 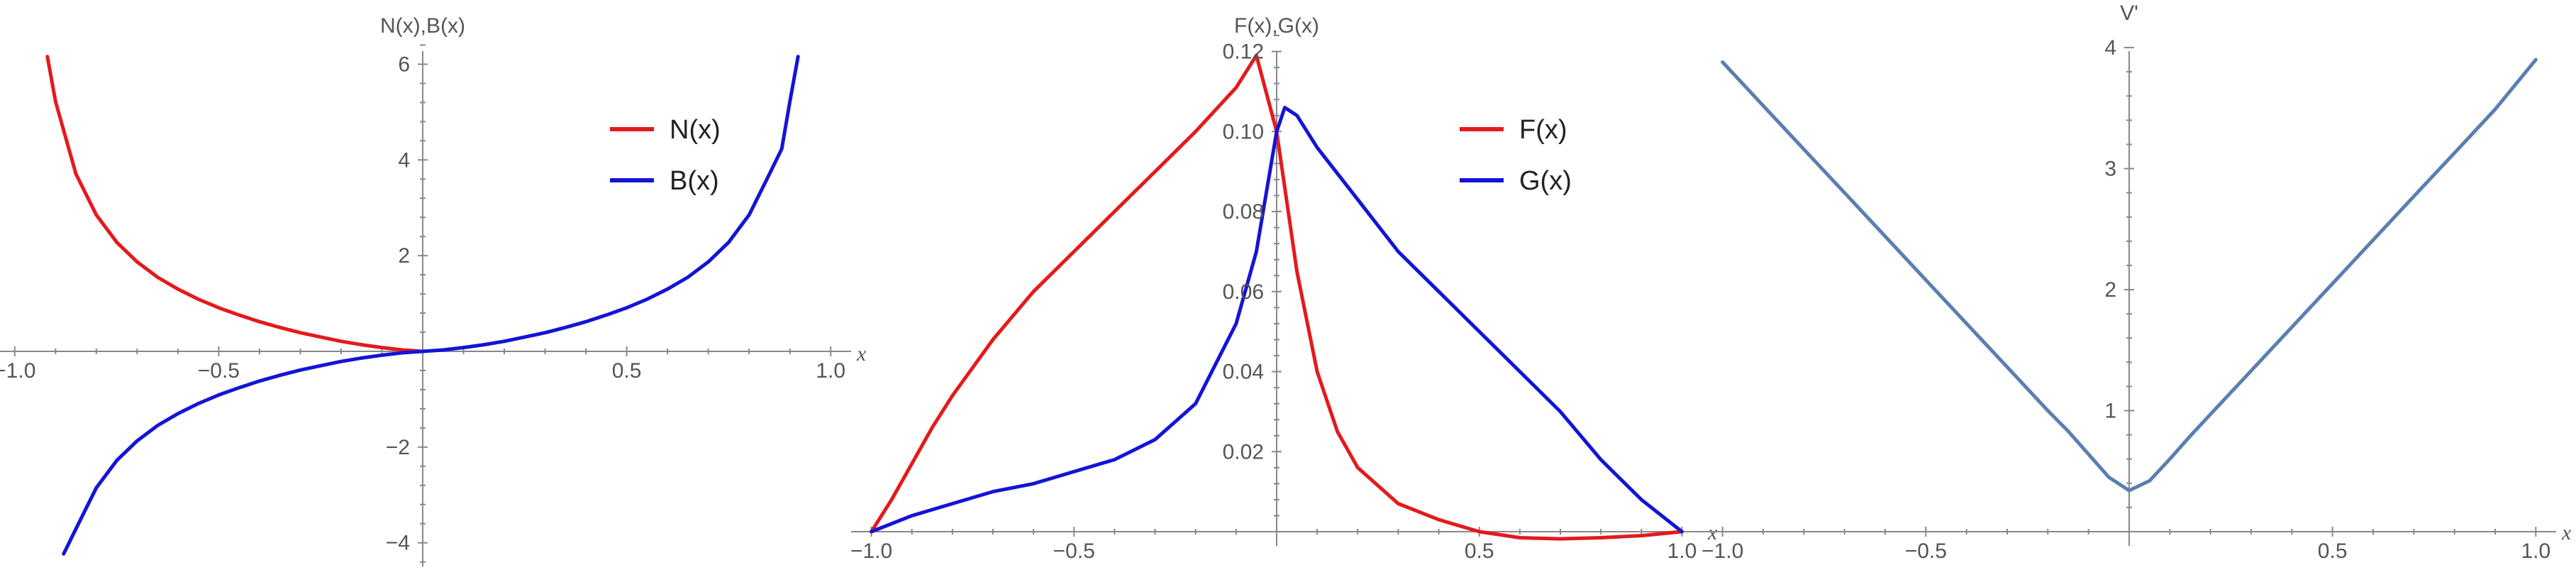 What do you see at coordinates (861, 354) in the screenshot?
I see `panel-1-x-axis-title: x` at bounding box center [861, 354].